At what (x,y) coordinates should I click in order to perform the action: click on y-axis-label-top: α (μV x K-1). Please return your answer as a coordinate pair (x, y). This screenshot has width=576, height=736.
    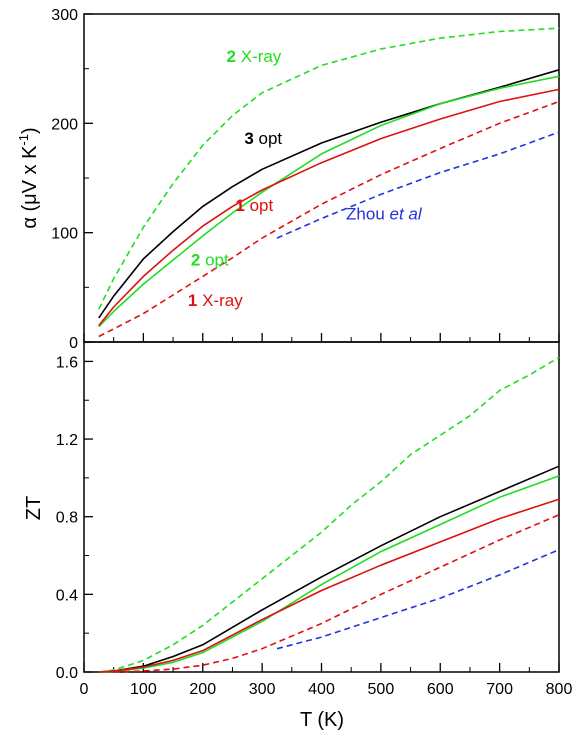
    Looking at the image, I should click on (28, 177).